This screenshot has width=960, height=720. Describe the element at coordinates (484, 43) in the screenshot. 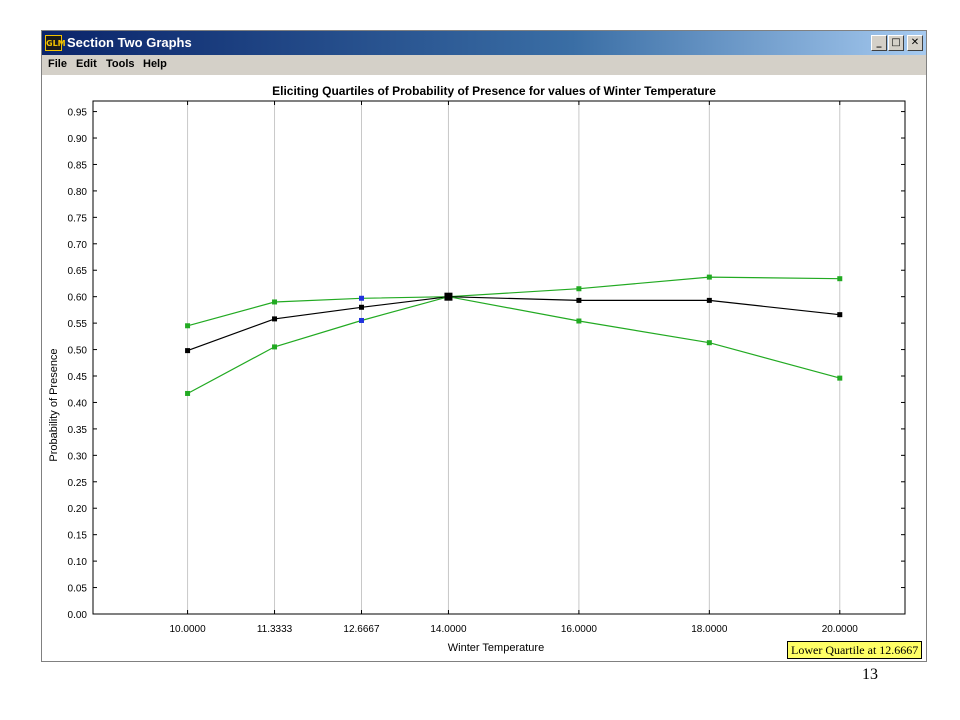

I see `title-bar: GLM Section Two Graphs _ □ ✕` at that location.